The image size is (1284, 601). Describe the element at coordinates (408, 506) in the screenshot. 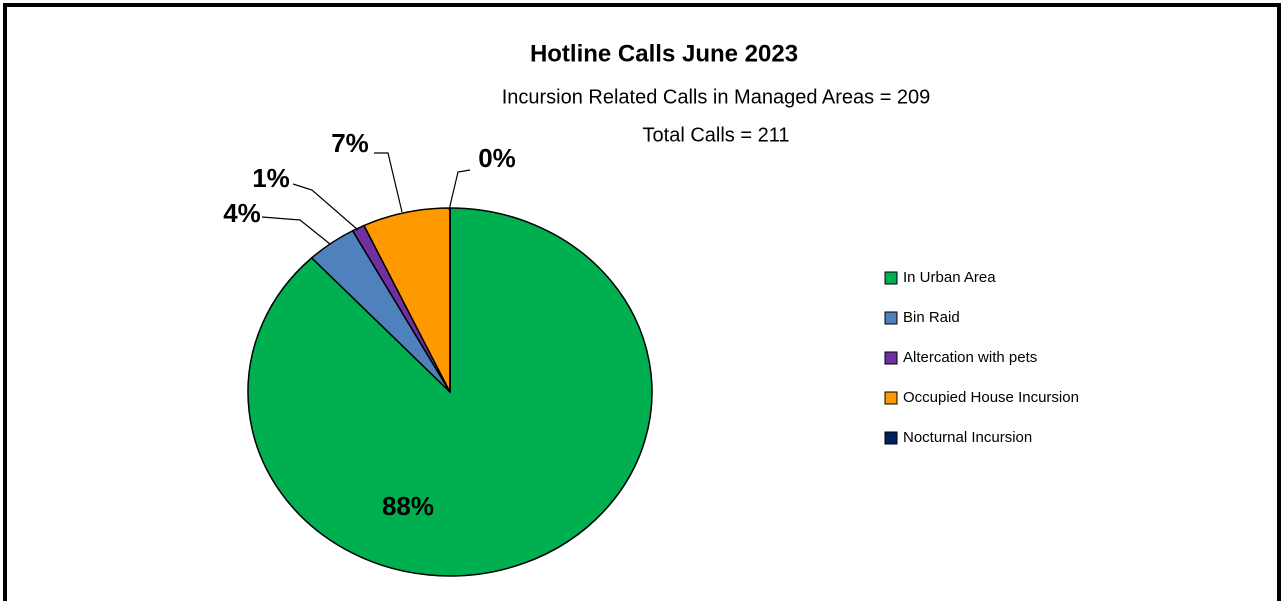

I see `data-label: 88%` at that location.